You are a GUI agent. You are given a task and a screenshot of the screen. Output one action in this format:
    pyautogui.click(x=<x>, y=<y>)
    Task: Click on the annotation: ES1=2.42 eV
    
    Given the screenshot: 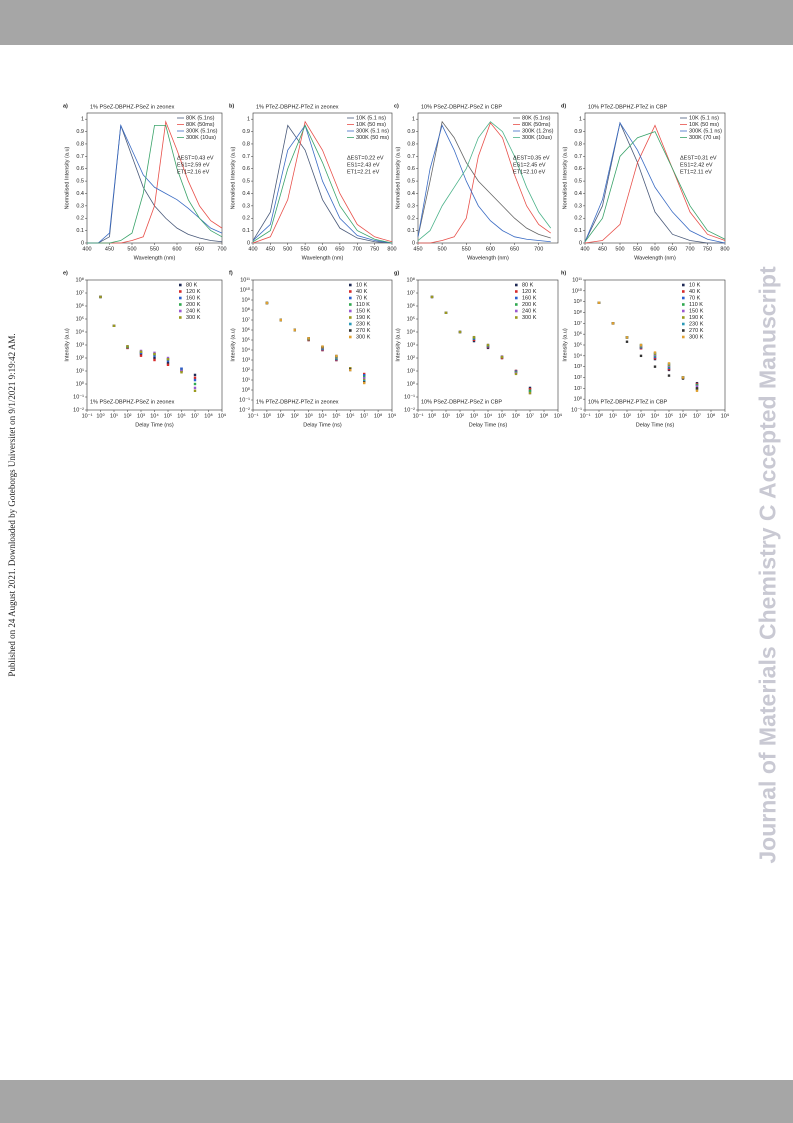 What is the action you would take?
    pyautogui.click(x=696, y=165)
    